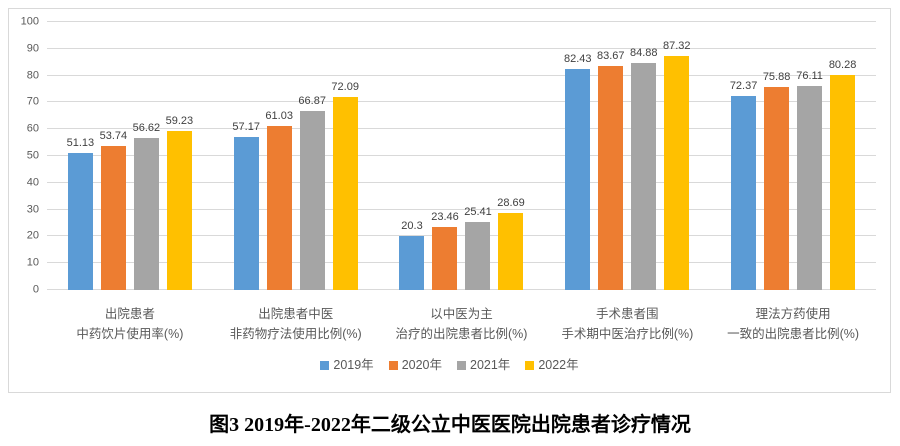 The height and width of the screenshot is (446, 900). What do you see at coordinates (146, 214) in the screenshot?
I see `bar-2021年-cat1` at bounding box center [146, 214].